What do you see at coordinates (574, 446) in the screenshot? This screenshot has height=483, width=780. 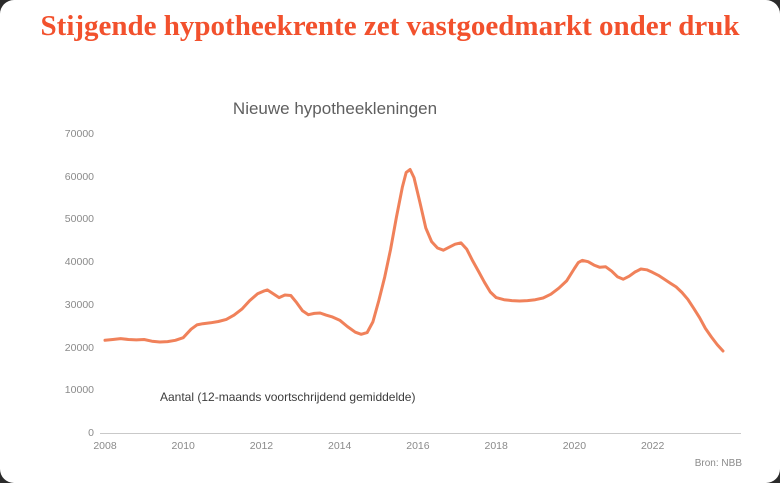 I see `x-tick-label: 2020` at bounding box center [574, 446].